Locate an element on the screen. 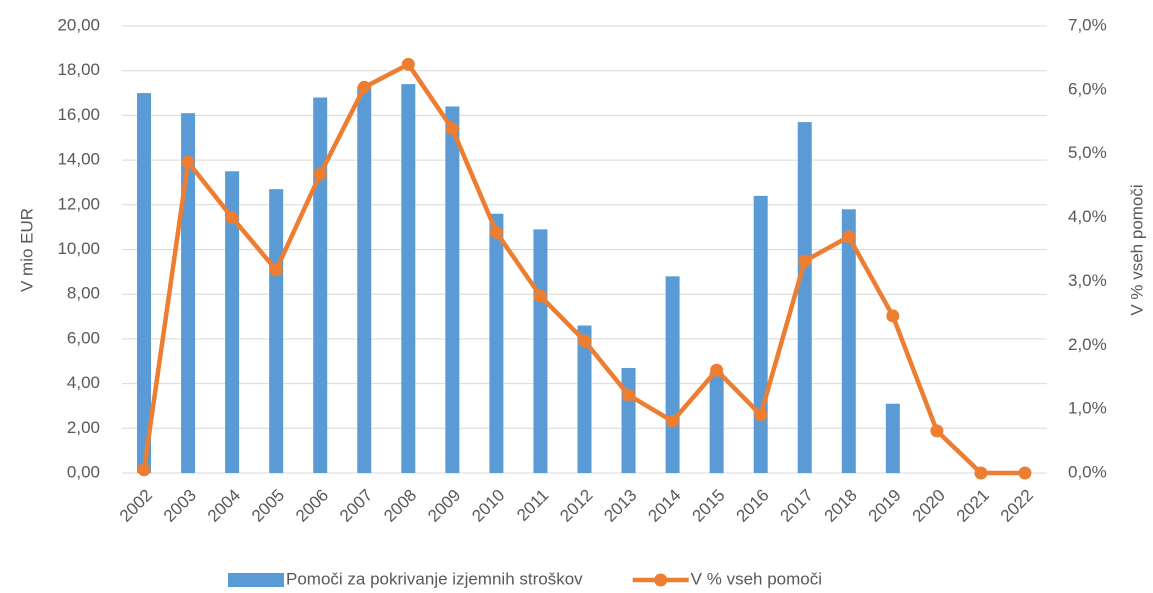  x-tick-label: 2011 is located at coordinates (532, 505).